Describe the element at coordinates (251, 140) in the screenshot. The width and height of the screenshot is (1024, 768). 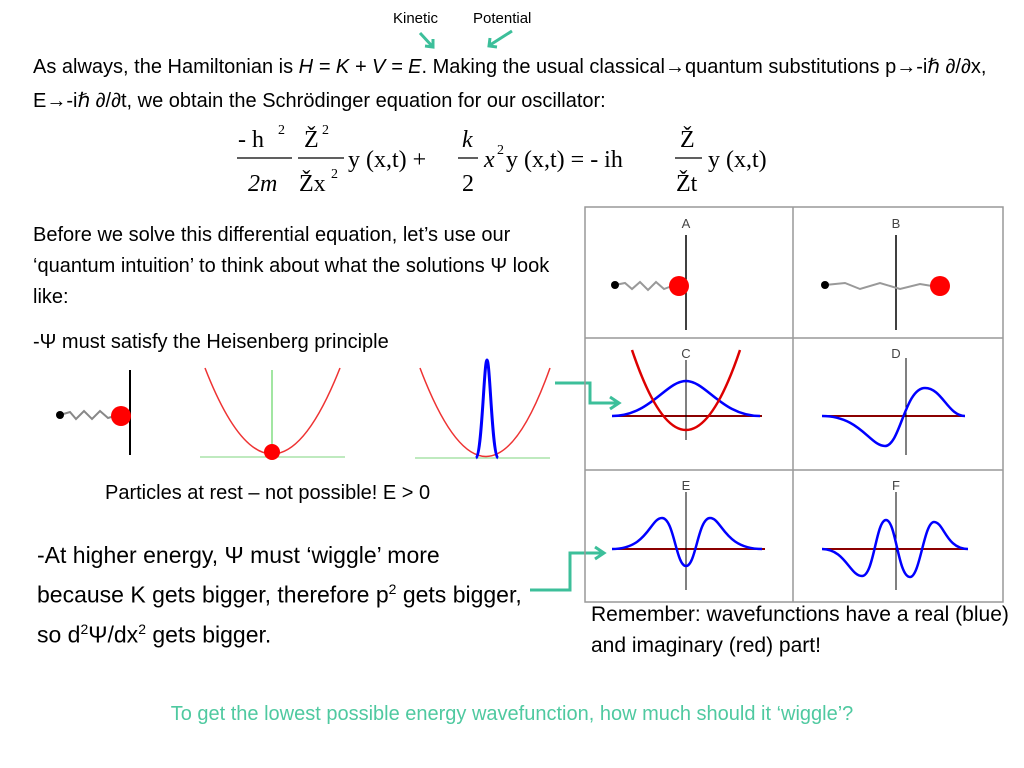
I see `eq-part: - h` at that location.